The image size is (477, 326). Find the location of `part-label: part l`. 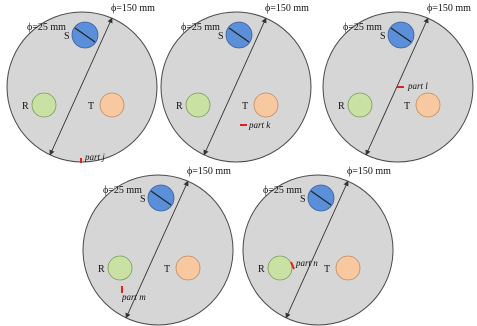

part-label: part l is located at coordinates (417, 86).